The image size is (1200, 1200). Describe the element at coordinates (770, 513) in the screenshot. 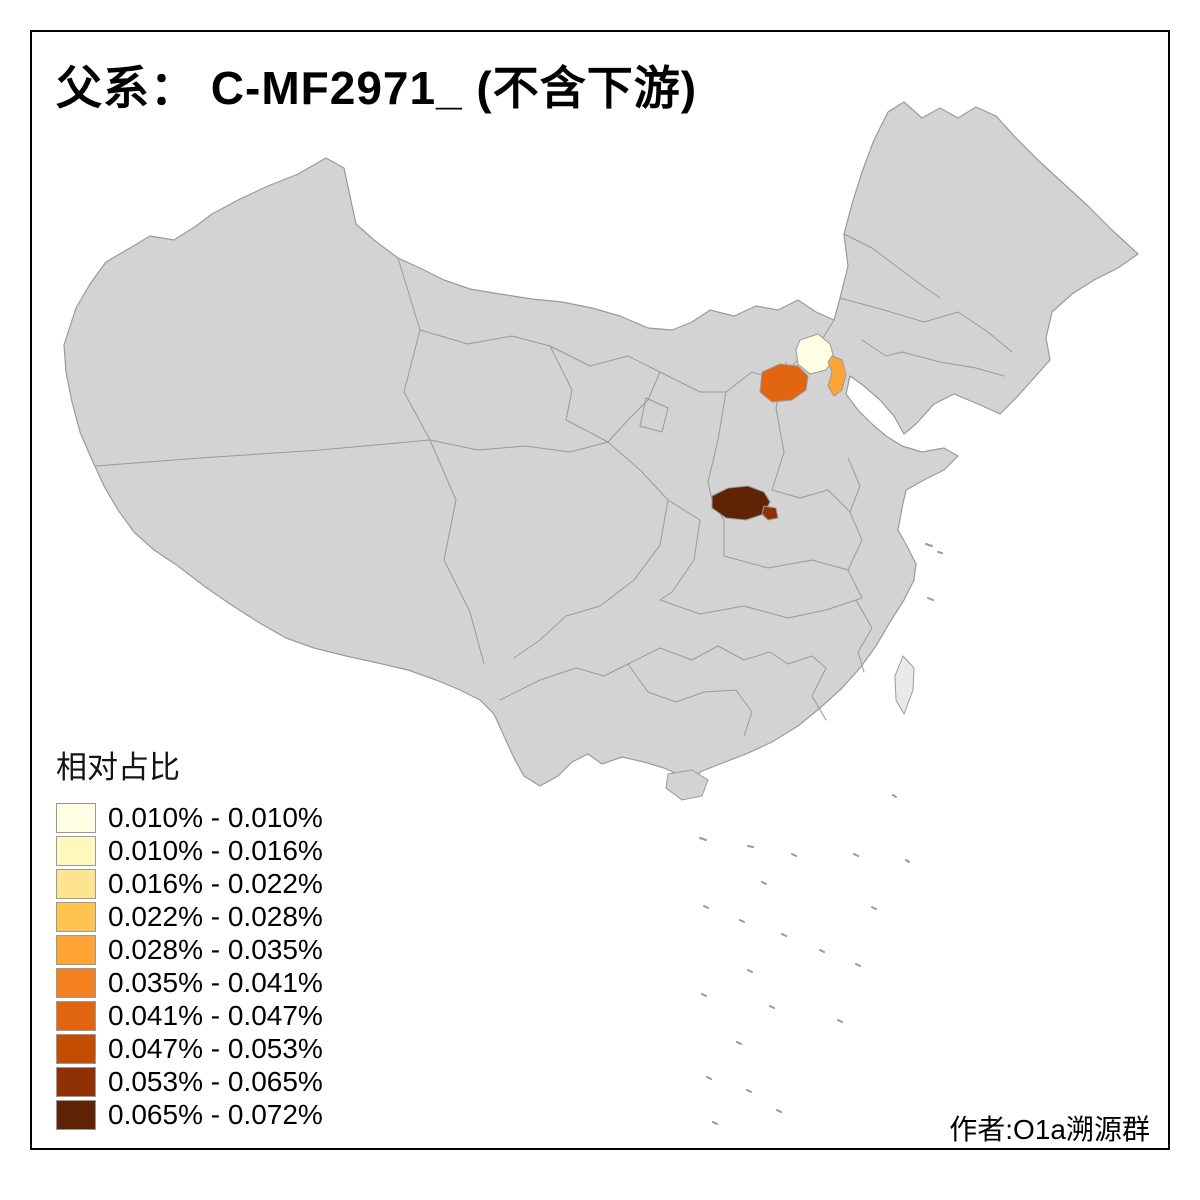

I see `region-shaanxi-edge` at that location.